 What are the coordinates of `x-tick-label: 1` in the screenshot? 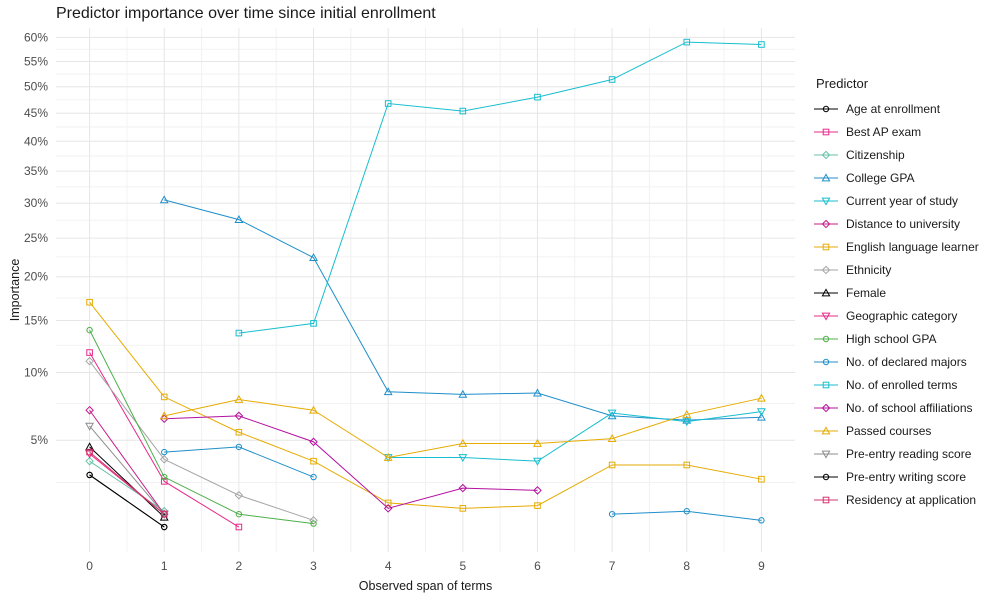 It's located at (164, 566).